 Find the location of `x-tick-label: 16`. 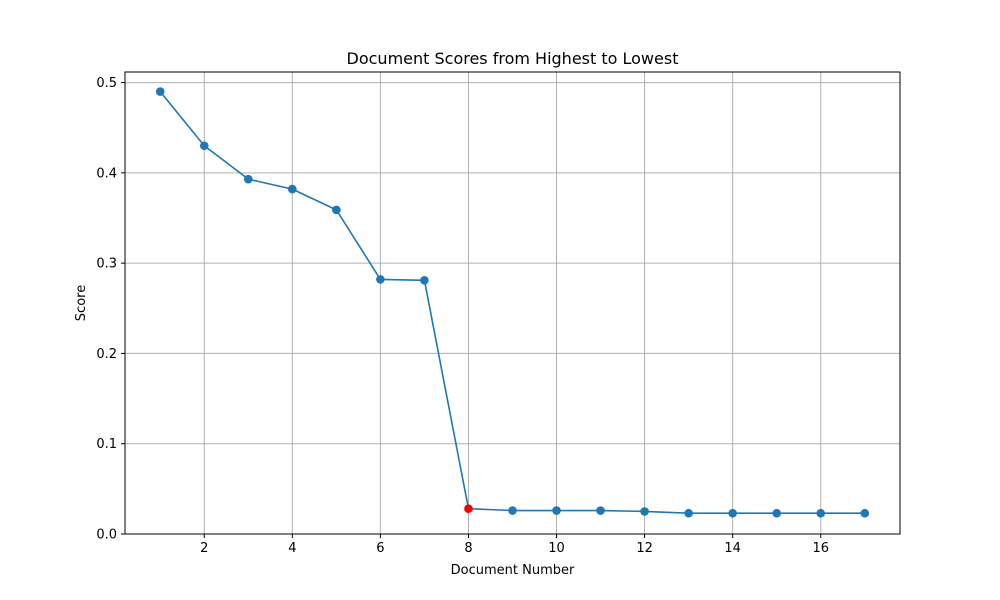

x-tick-label: 16 is located at coordinates (820, 548).